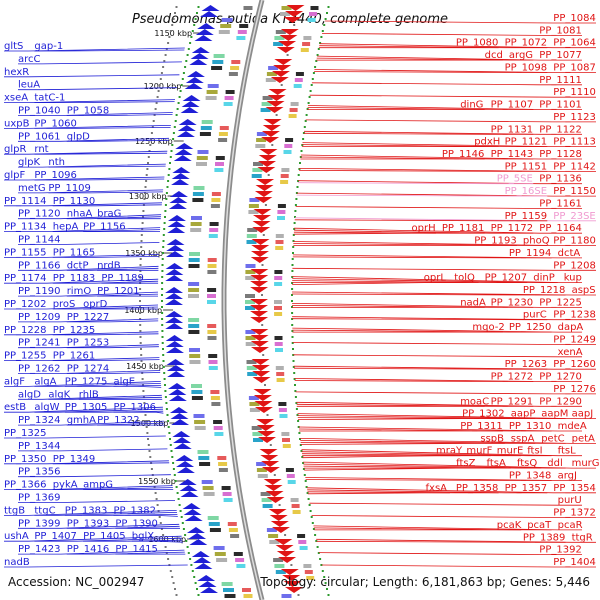  Describe the element at coordinates (55, 175) in the screenshot. I see `gene-label: PP_1096` at that location.